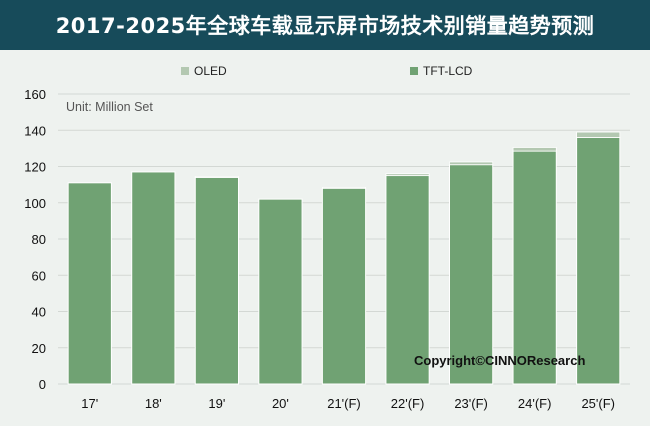 Image resolution: width=650 pixels, height=426 pixels. Describe the element at coordinates (448, 71) in the screenshot. I see `legend-label-tft-lcd: TFT-LCD` at that location.